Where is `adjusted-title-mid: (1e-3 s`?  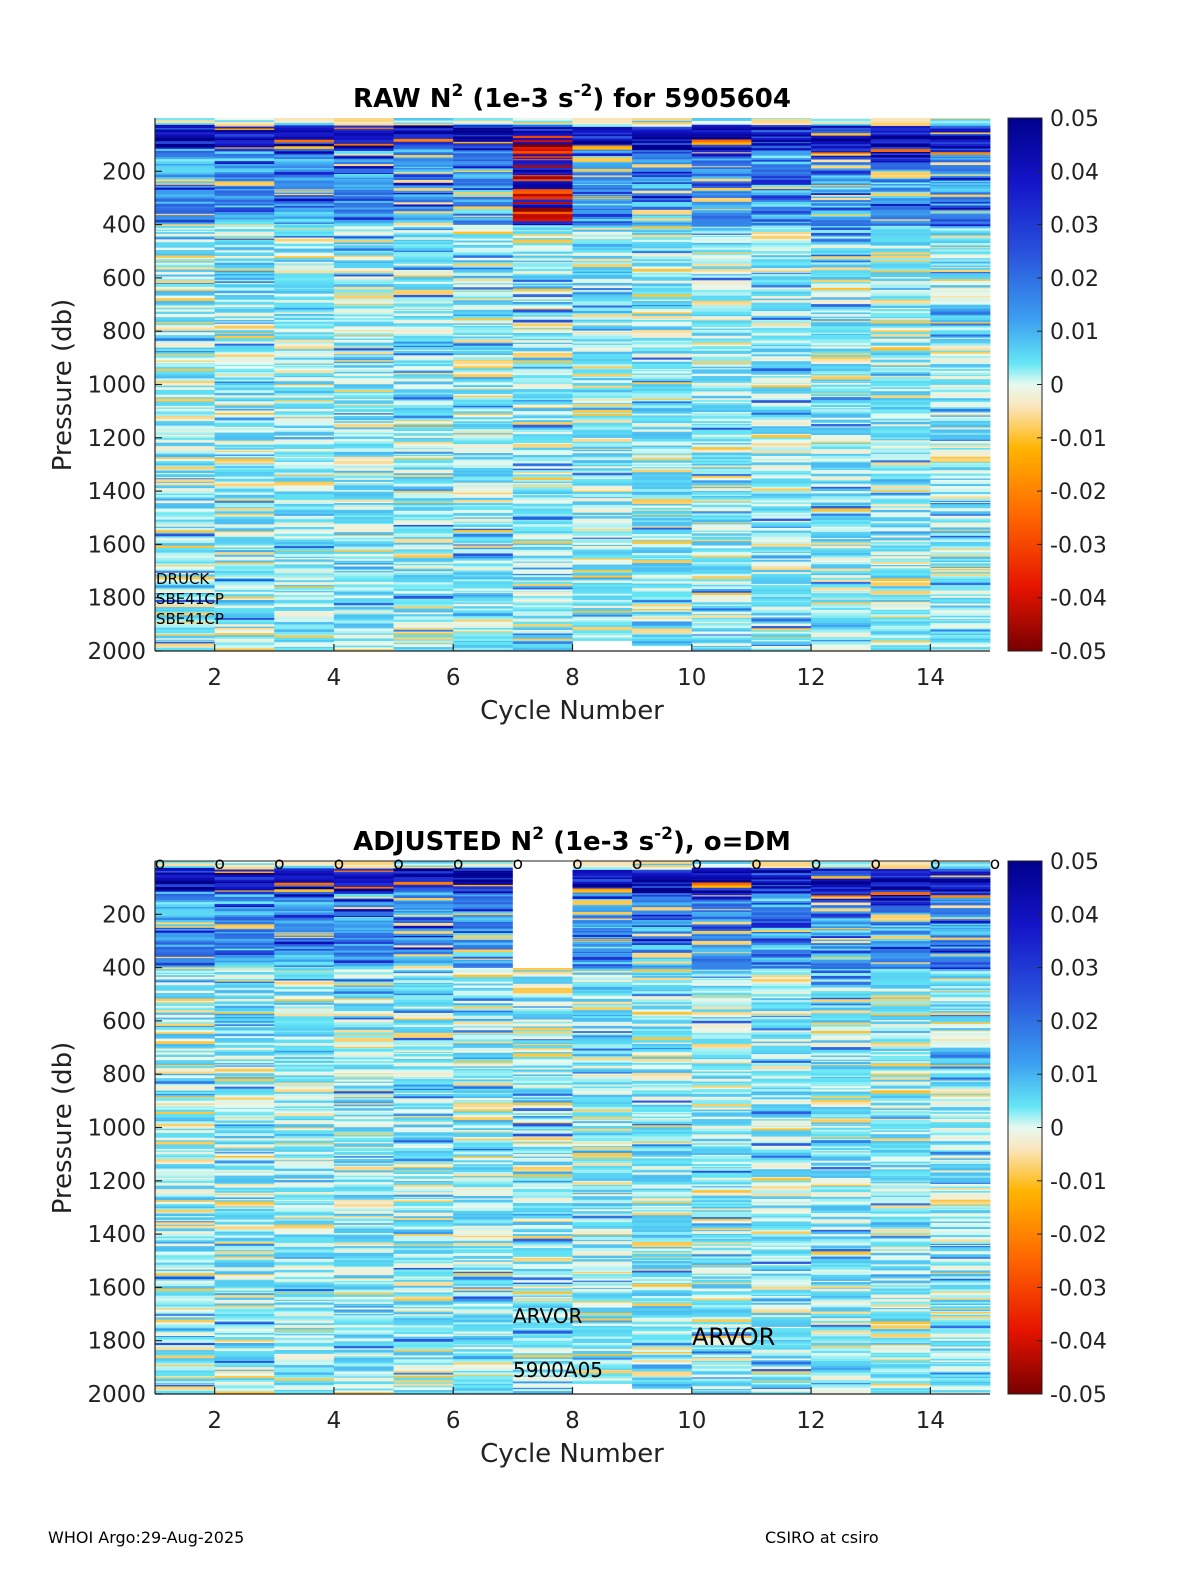 adjusted-title-mid: (1e-3 s is located at coordinates (599, 842).